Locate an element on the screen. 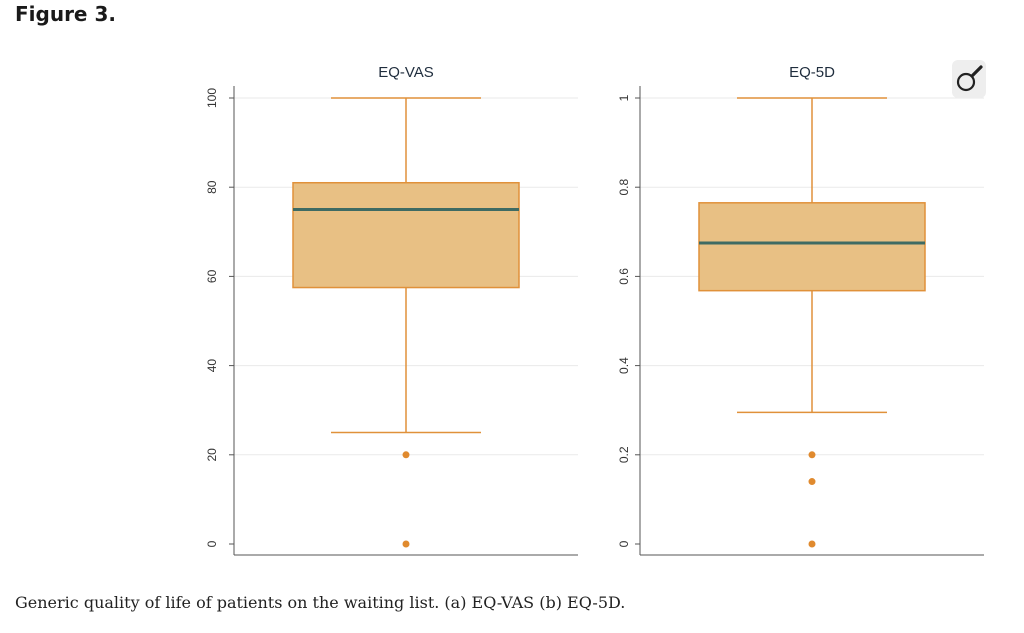 The image size is (1024, 633). eq-5d-y-tick-label: 0.4 is located at coordinates (624, 365).